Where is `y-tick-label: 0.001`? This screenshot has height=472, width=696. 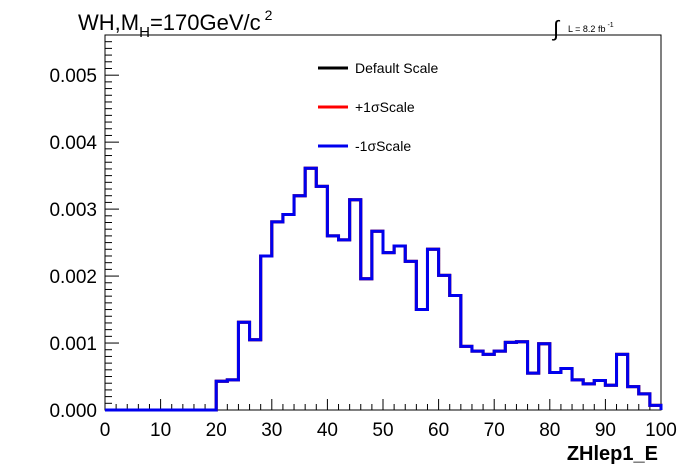 y-tick-label: 0.001 is located at coordinates (73, 344).